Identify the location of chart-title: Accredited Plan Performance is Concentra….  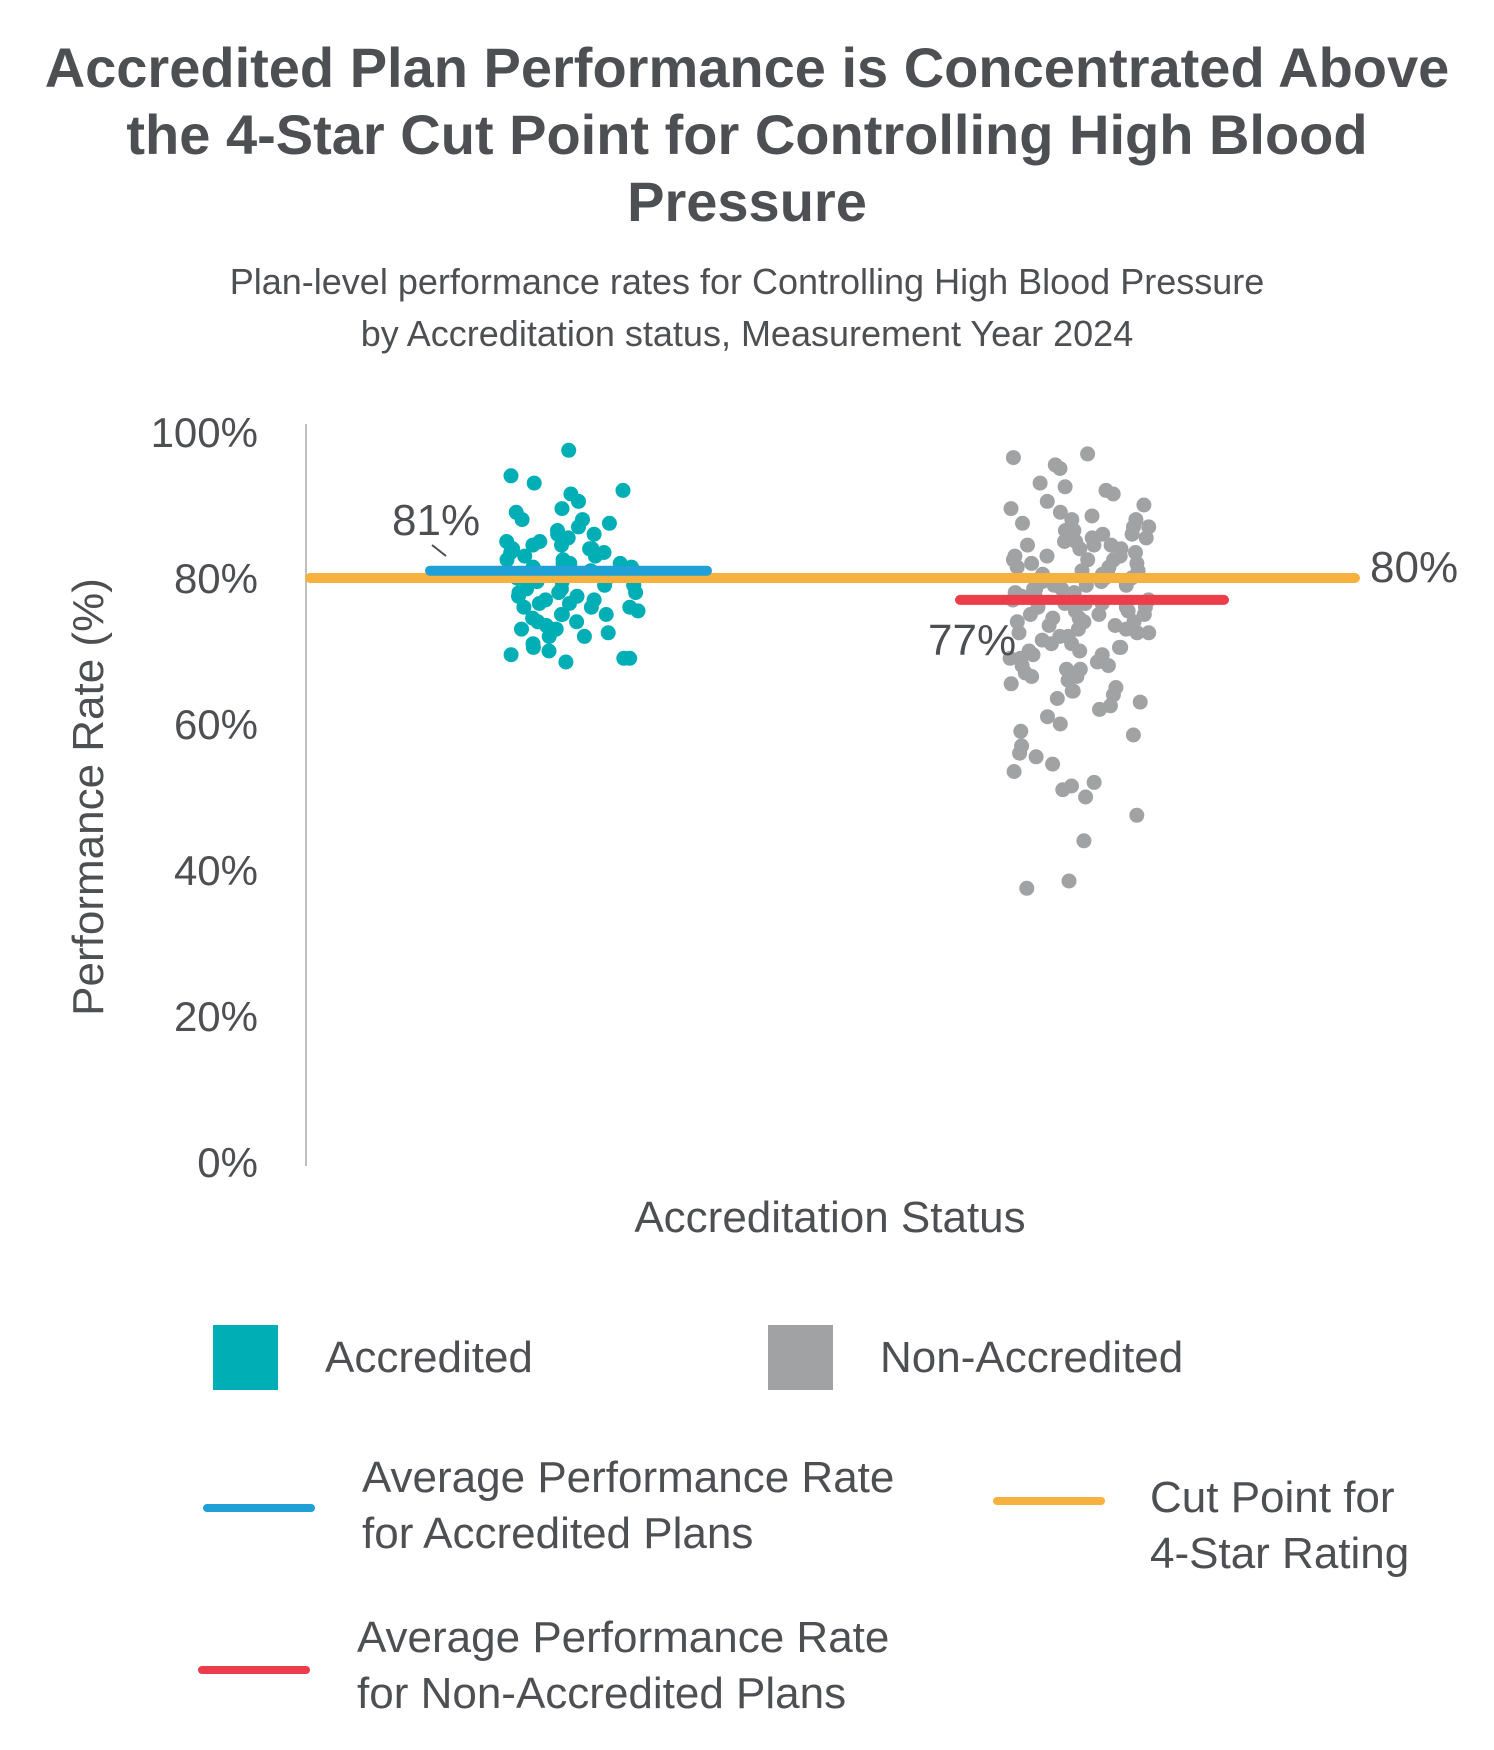
(747, 134).